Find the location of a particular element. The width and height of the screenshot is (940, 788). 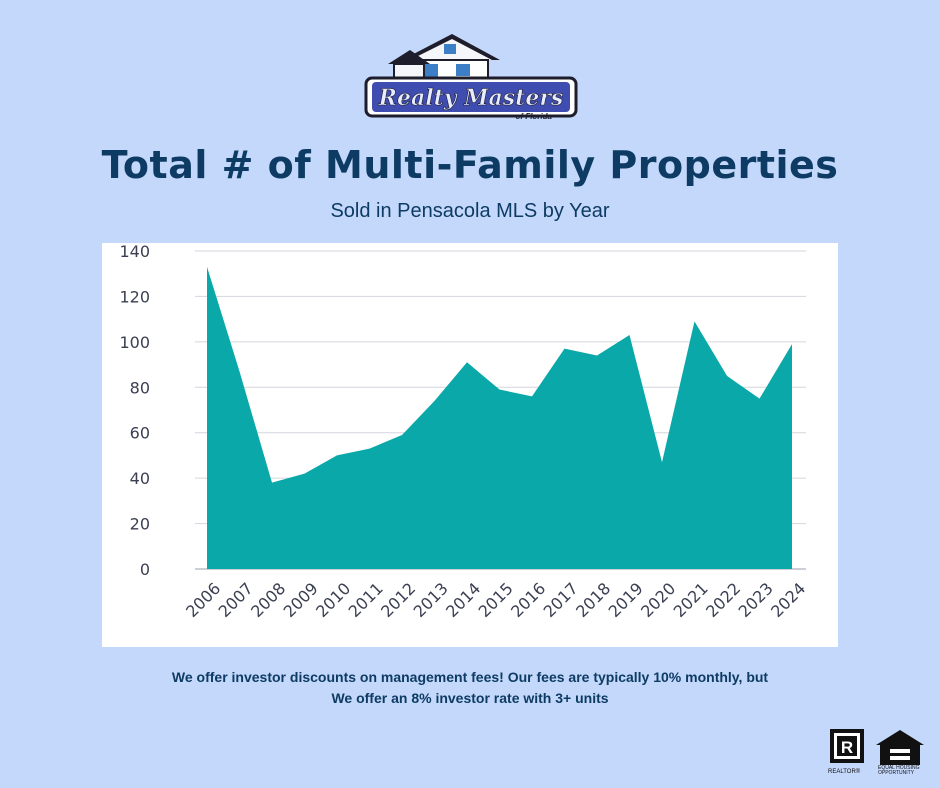

x-tick-label: 2015 is located at coordinates (496, 600).